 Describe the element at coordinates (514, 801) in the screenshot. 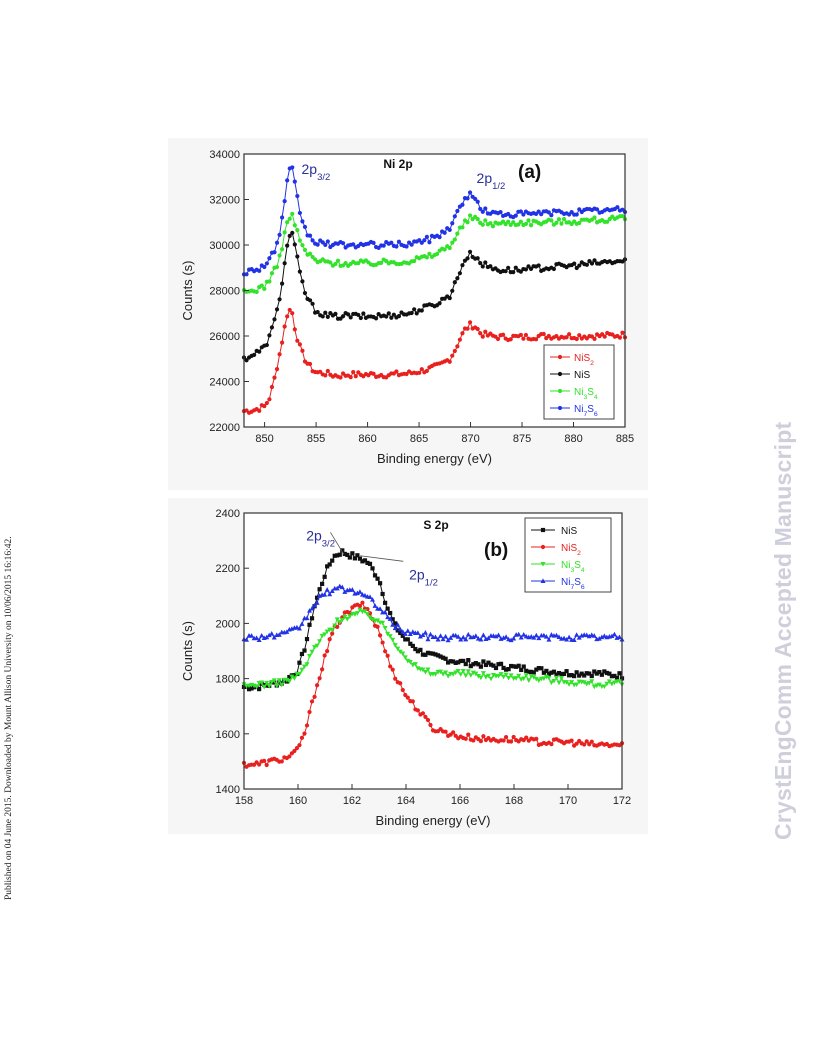

I see `x-tick-label: 168` at that location.